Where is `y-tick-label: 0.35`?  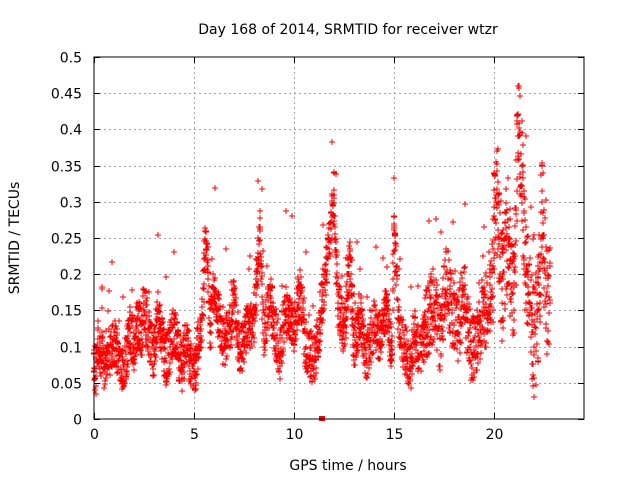 y-tick-label: 0.35 is located at coordinates (66, 168).